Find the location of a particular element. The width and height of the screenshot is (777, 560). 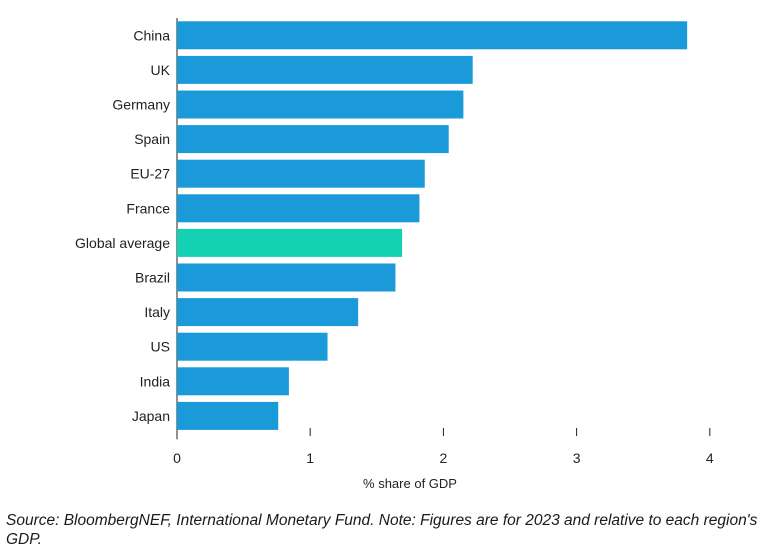

x-tick-label-2: 2 is located at coordinates (444, 458).